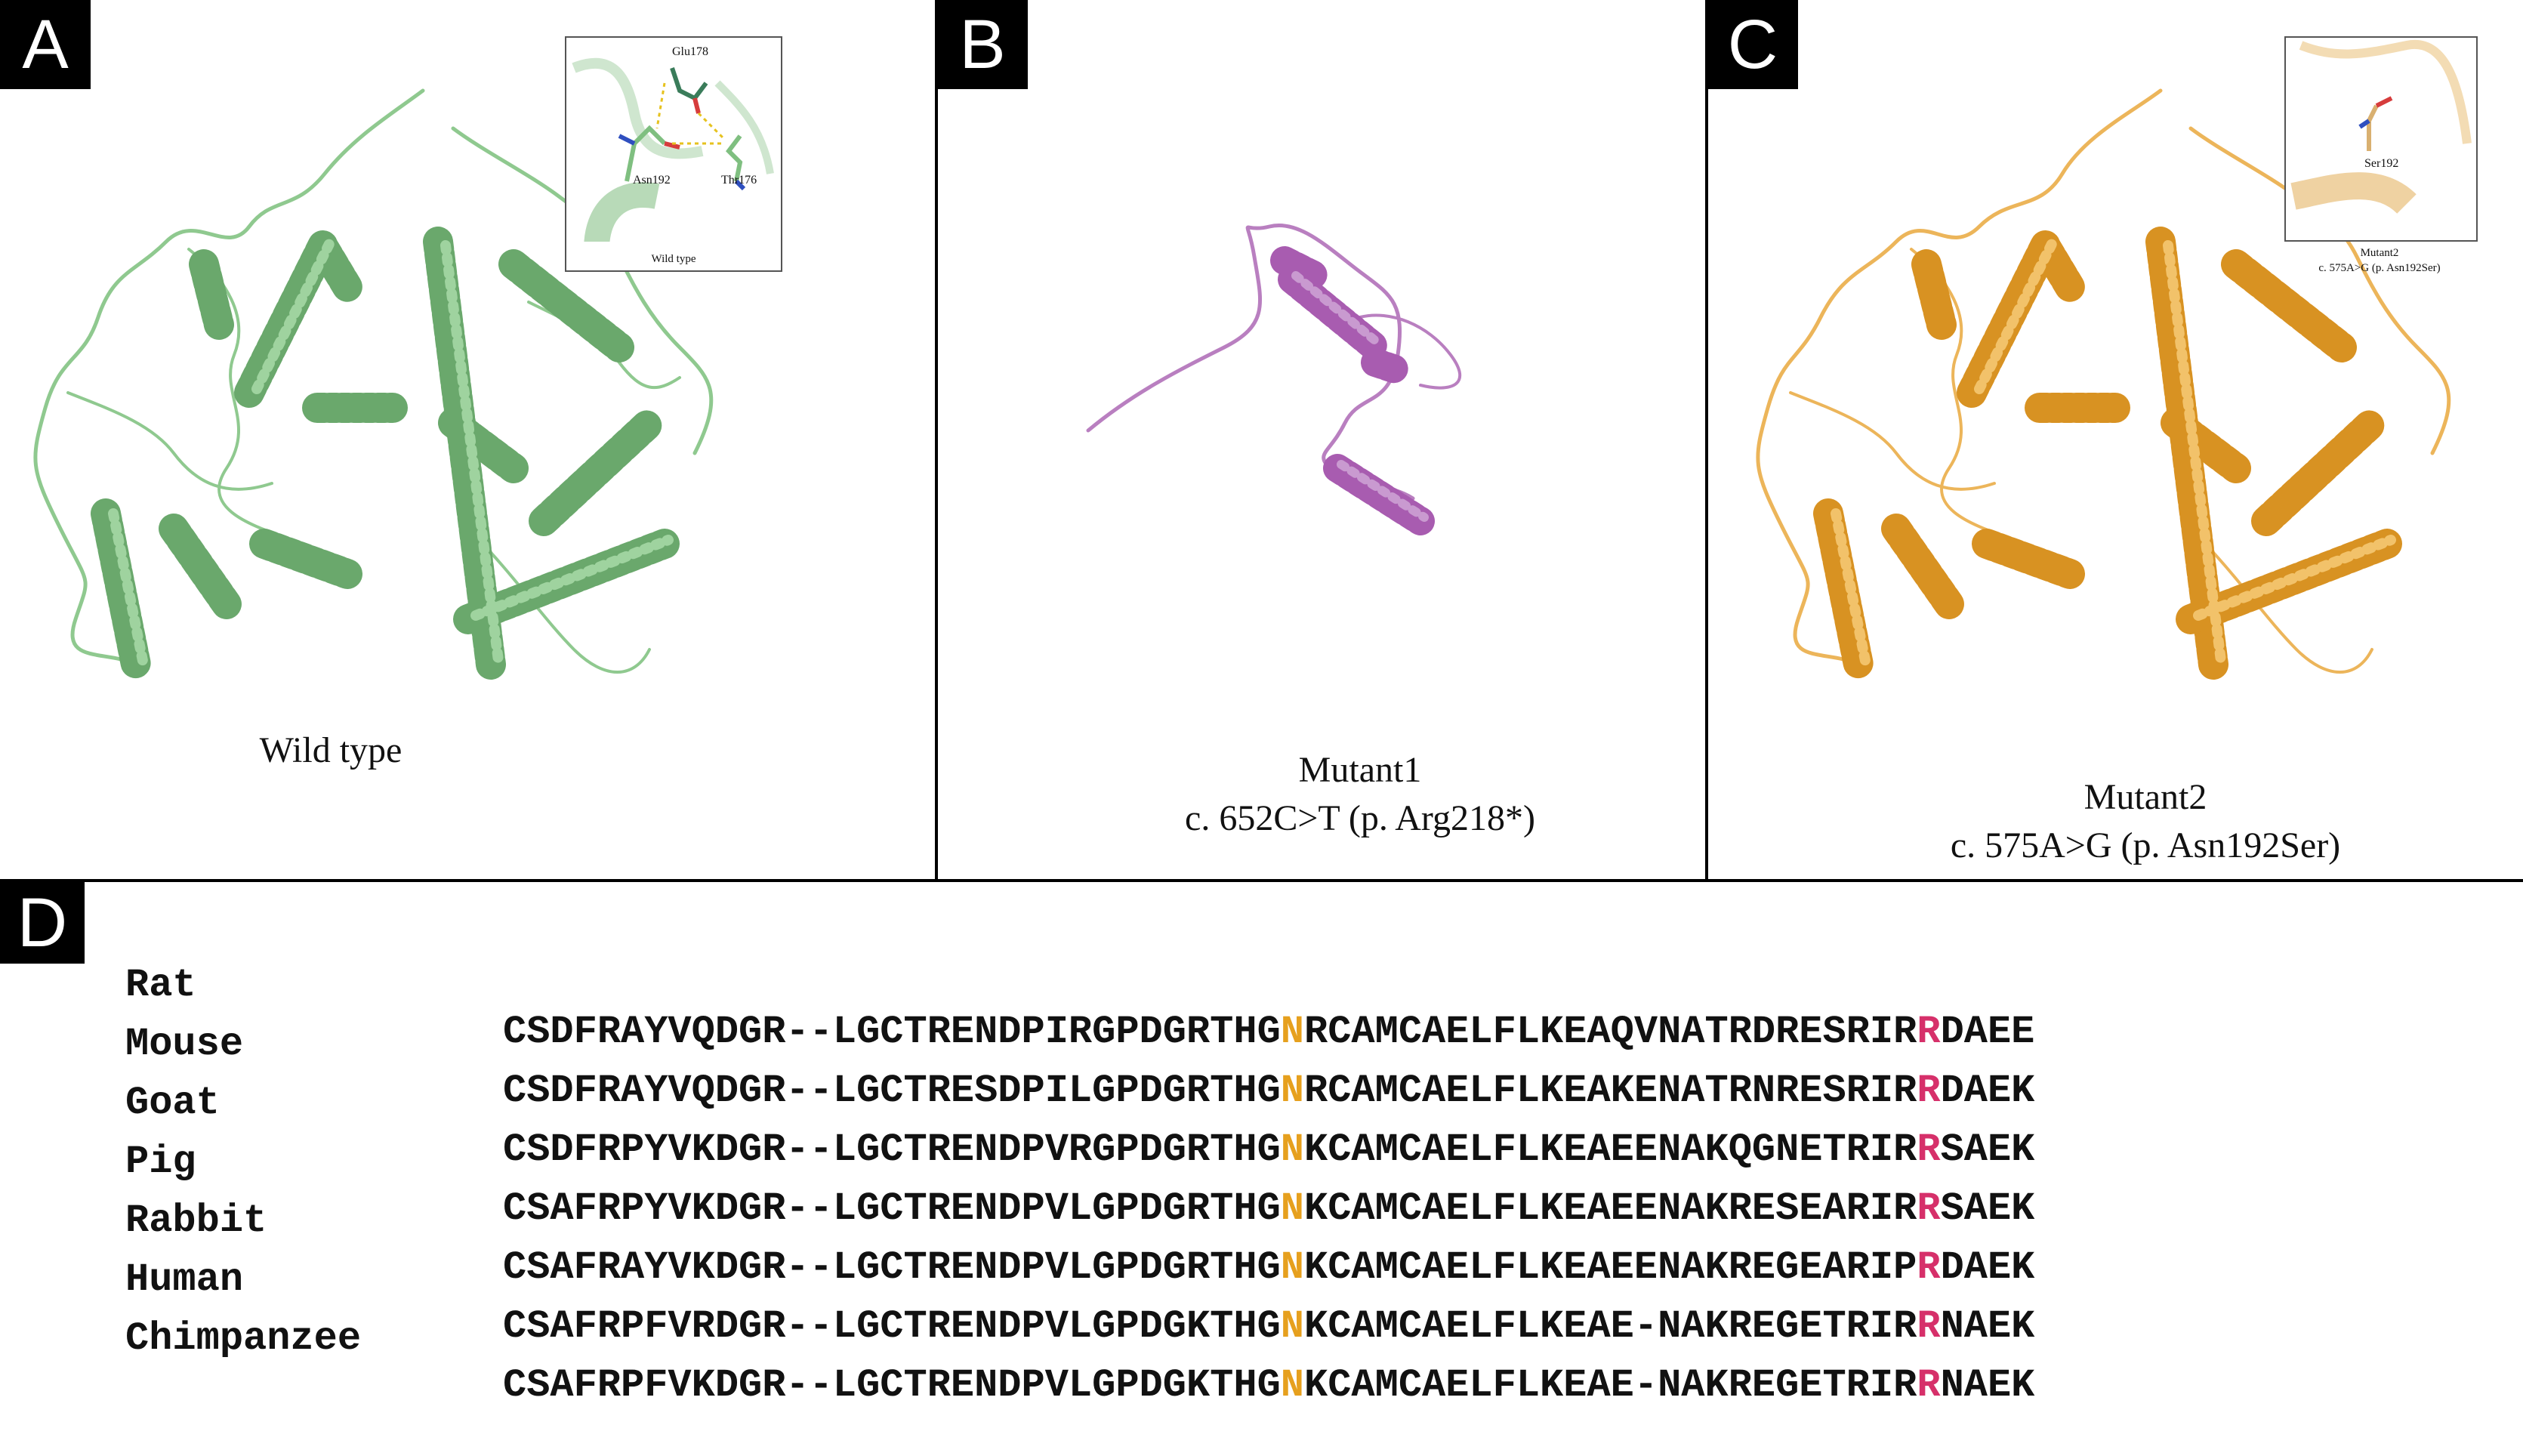 This screenshot has height=1456, width=2523. I want to click on species-label: Goat, so click(172, 1103).